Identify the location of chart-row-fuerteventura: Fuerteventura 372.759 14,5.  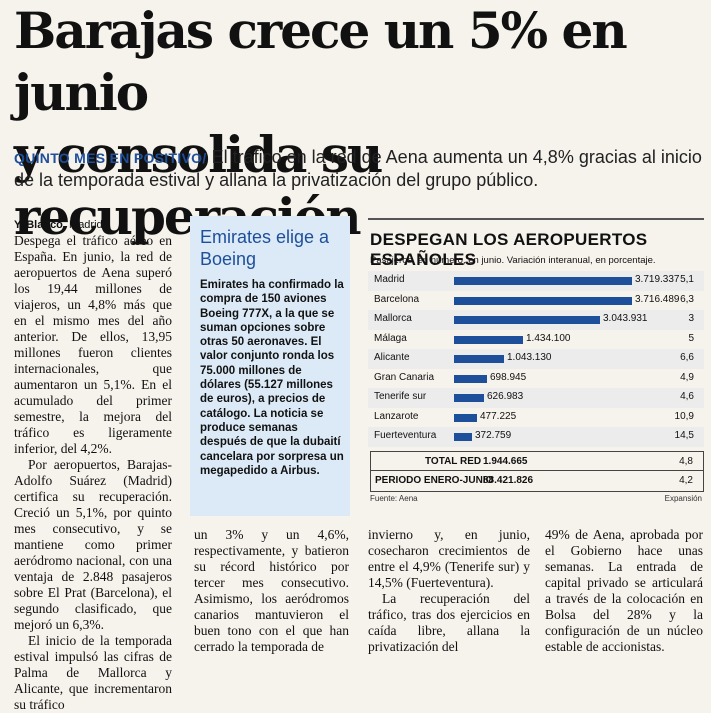
(536, 437).